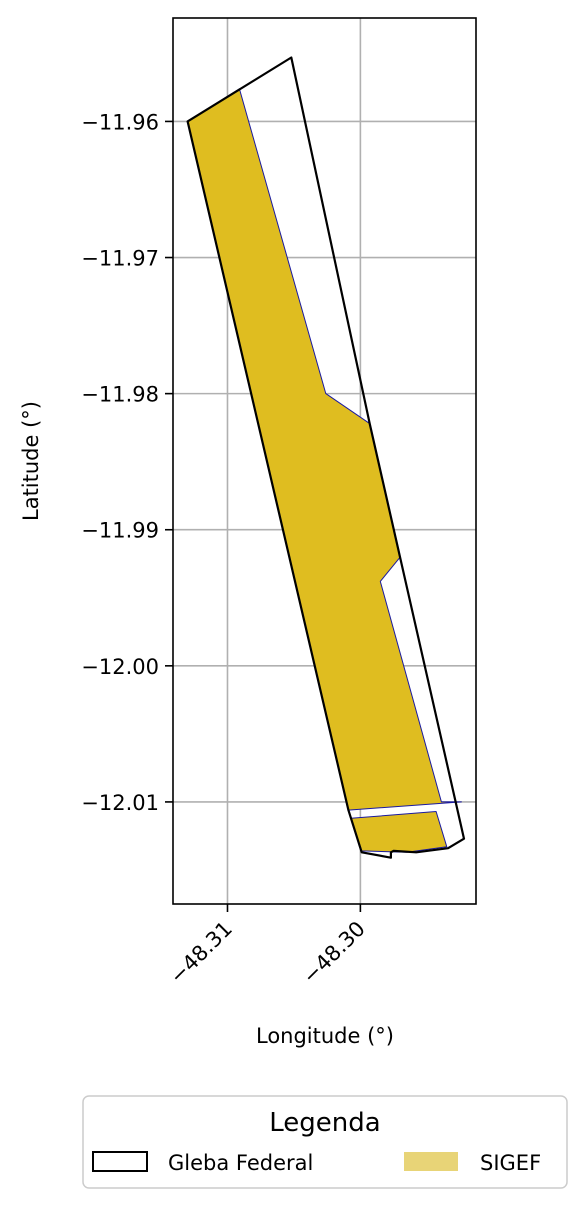 The image size is (587, 1211). Describe the element at coordinates (120, 803) in the screenshot. I see `y-tick-label: −12.01` at that location.